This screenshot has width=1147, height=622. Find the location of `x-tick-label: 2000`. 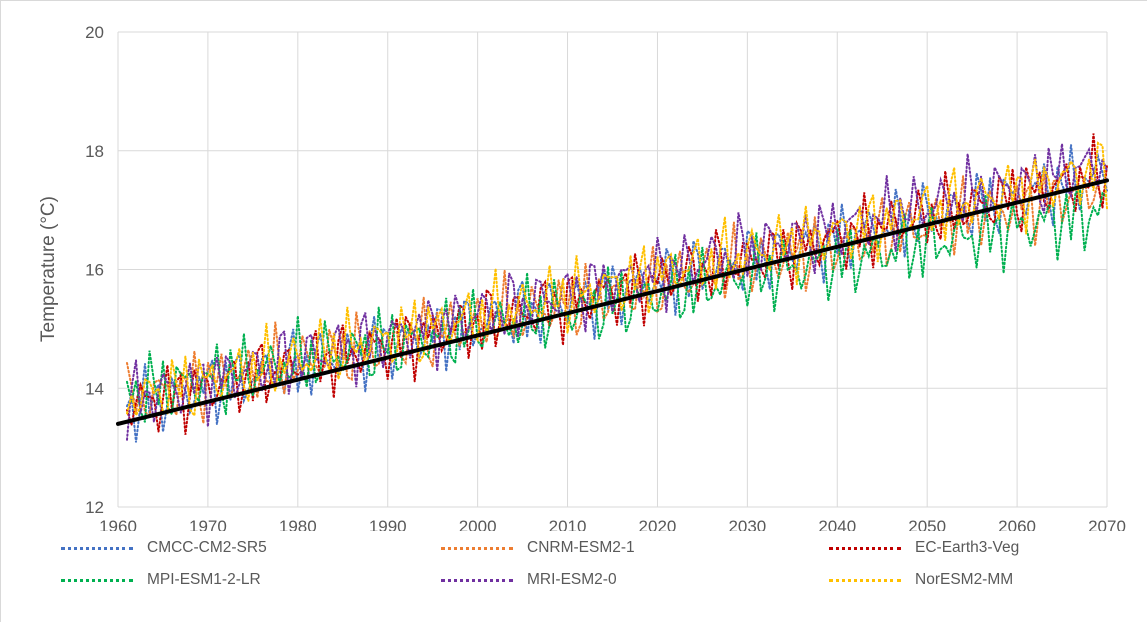

x-tick-label: 2000 is located at coordinates (478, 524).